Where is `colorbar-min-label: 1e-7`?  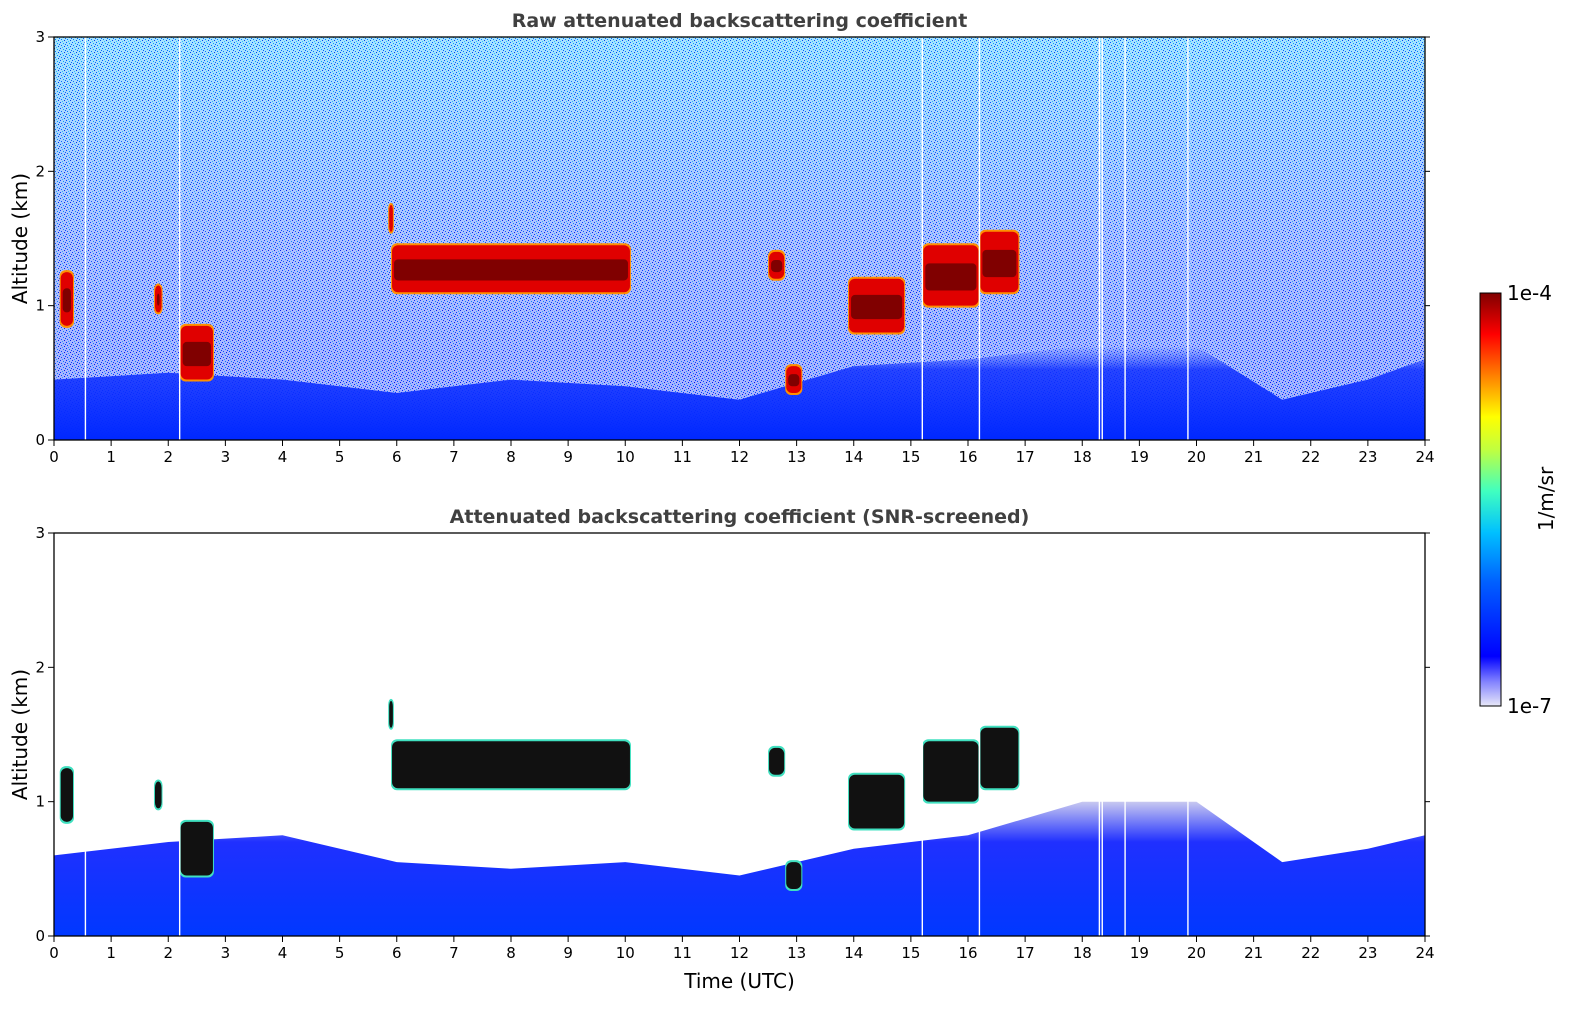
colorbar-min-label: 1e-7 is located at coordinates (1529, 706).